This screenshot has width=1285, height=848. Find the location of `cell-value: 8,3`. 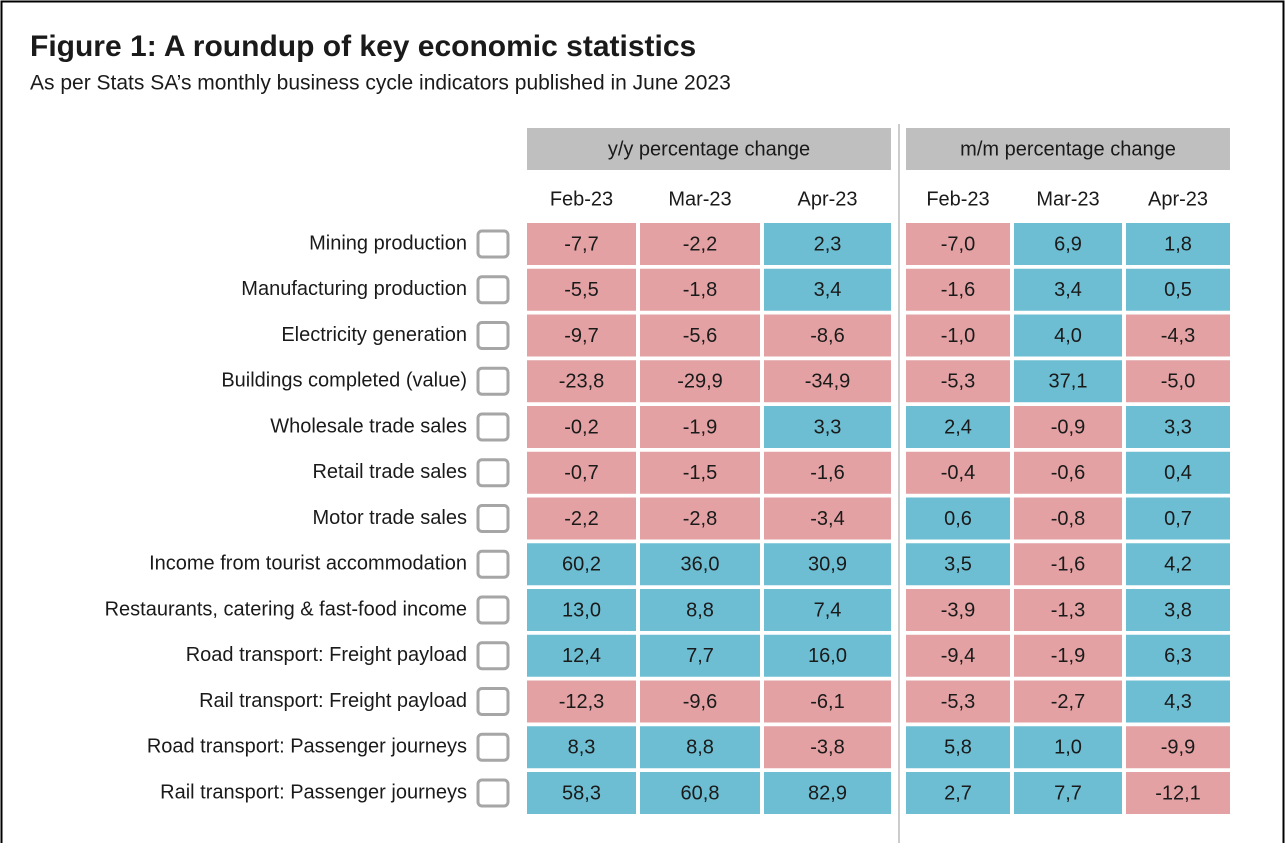

cell-value: 8,3 is located at coordinates (582, 748).